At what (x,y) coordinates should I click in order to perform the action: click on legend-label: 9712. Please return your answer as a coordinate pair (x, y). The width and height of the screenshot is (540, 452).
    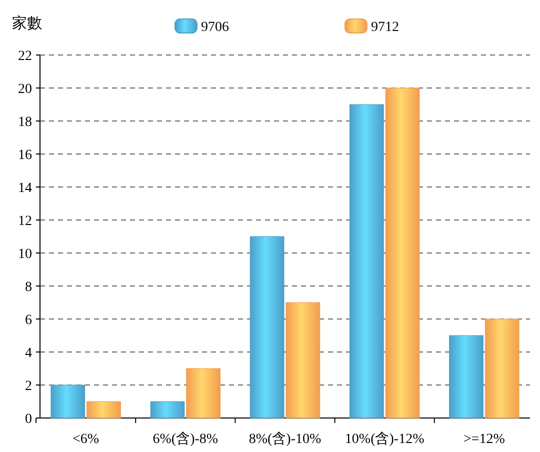
    Looking at the image, I should click on (385, 27).